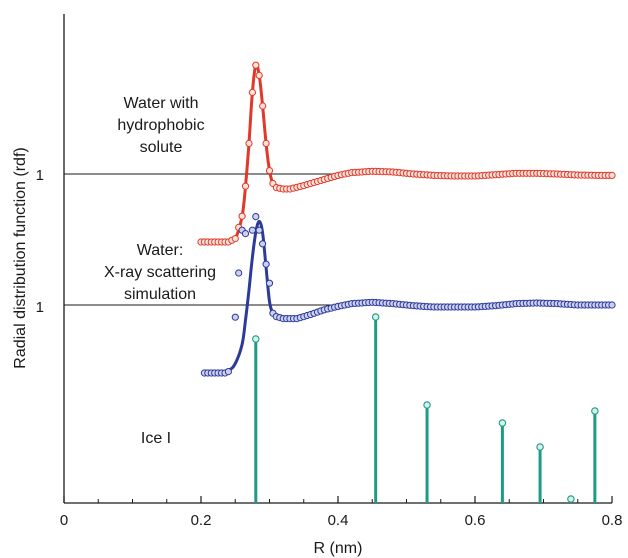 The width and height of the screenshot is (628, 558). What do you see at coordinates (338, 548) in the screenshot?
I see `x-axis-label: R (nm)` at bounding box center [338, 548].